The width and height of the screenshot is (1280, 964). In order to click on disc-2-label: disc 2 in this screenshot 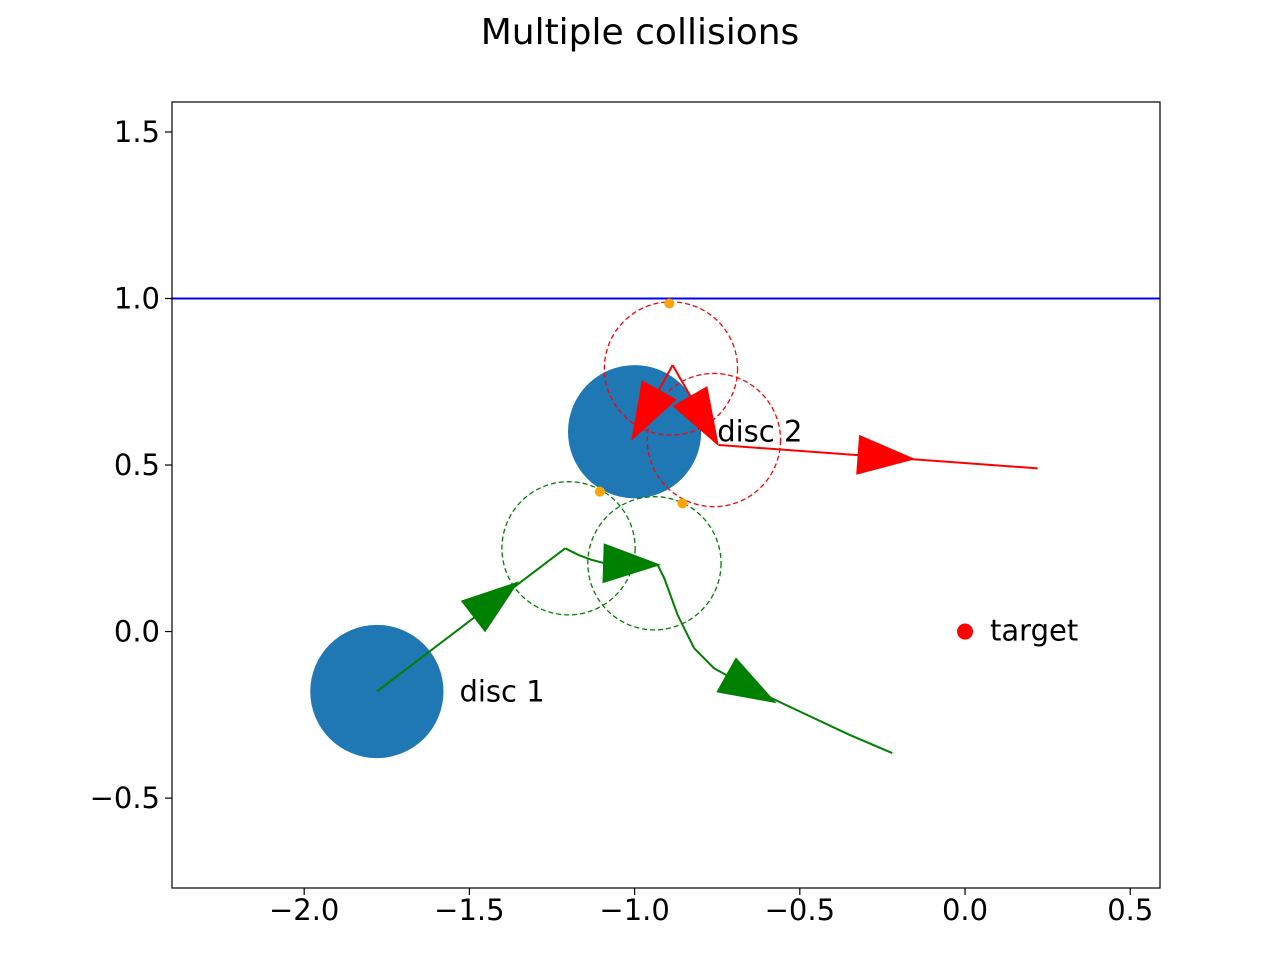, I will do `click(759, 432)`.